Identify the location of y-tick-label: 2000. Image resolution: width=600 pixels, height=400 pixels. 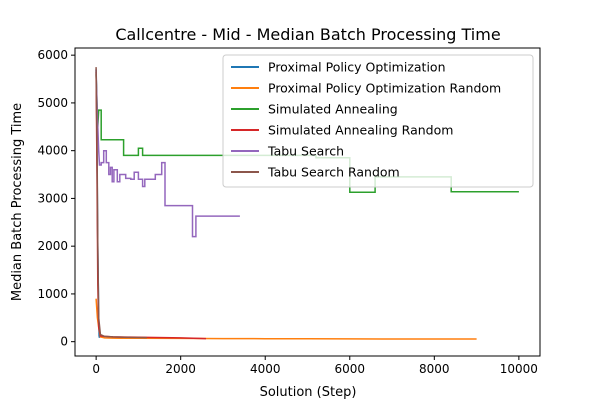
(52, 246).